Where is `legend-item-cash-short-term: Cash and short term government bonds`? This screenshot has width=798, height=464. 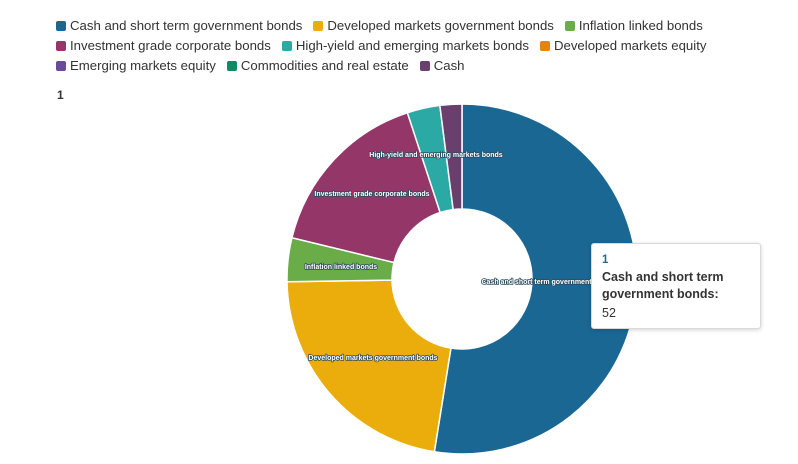 legend-item-cash-short-term: Cash and short term government bonds is located at coordinates (179, 26).